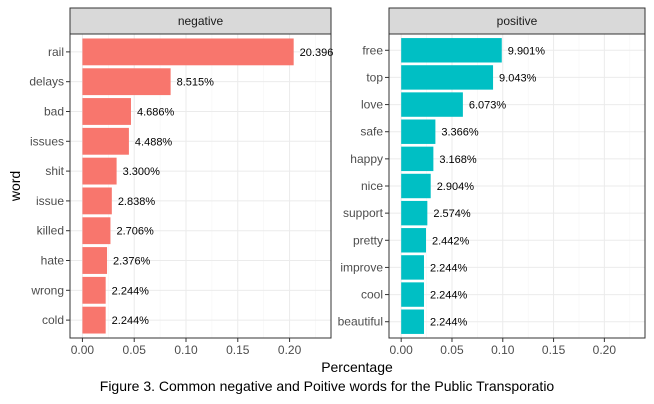 The width and height of the screenshot is (654, 404). I want to click on bar-negative-killed, so click(96, 231).